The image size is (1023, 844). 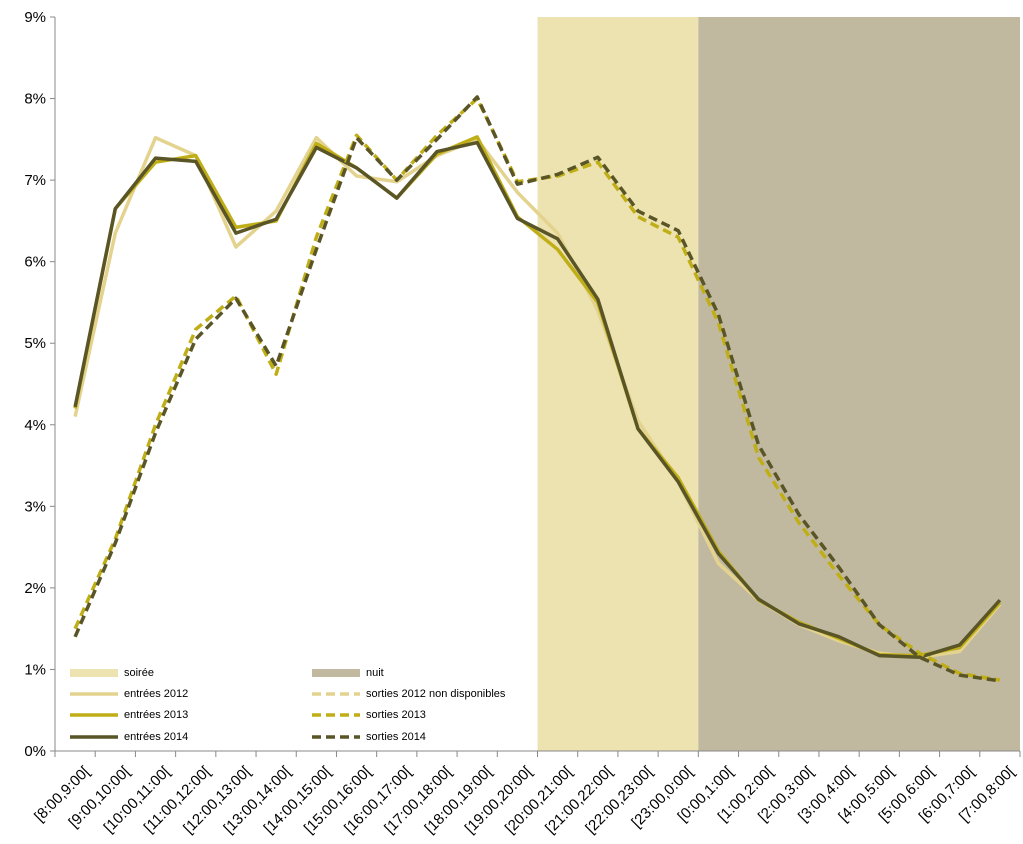 What do you see at coordinates (35, 669) in the screenshot?
I see `y-tick-label: 1%` at bounding box center [35, 669].